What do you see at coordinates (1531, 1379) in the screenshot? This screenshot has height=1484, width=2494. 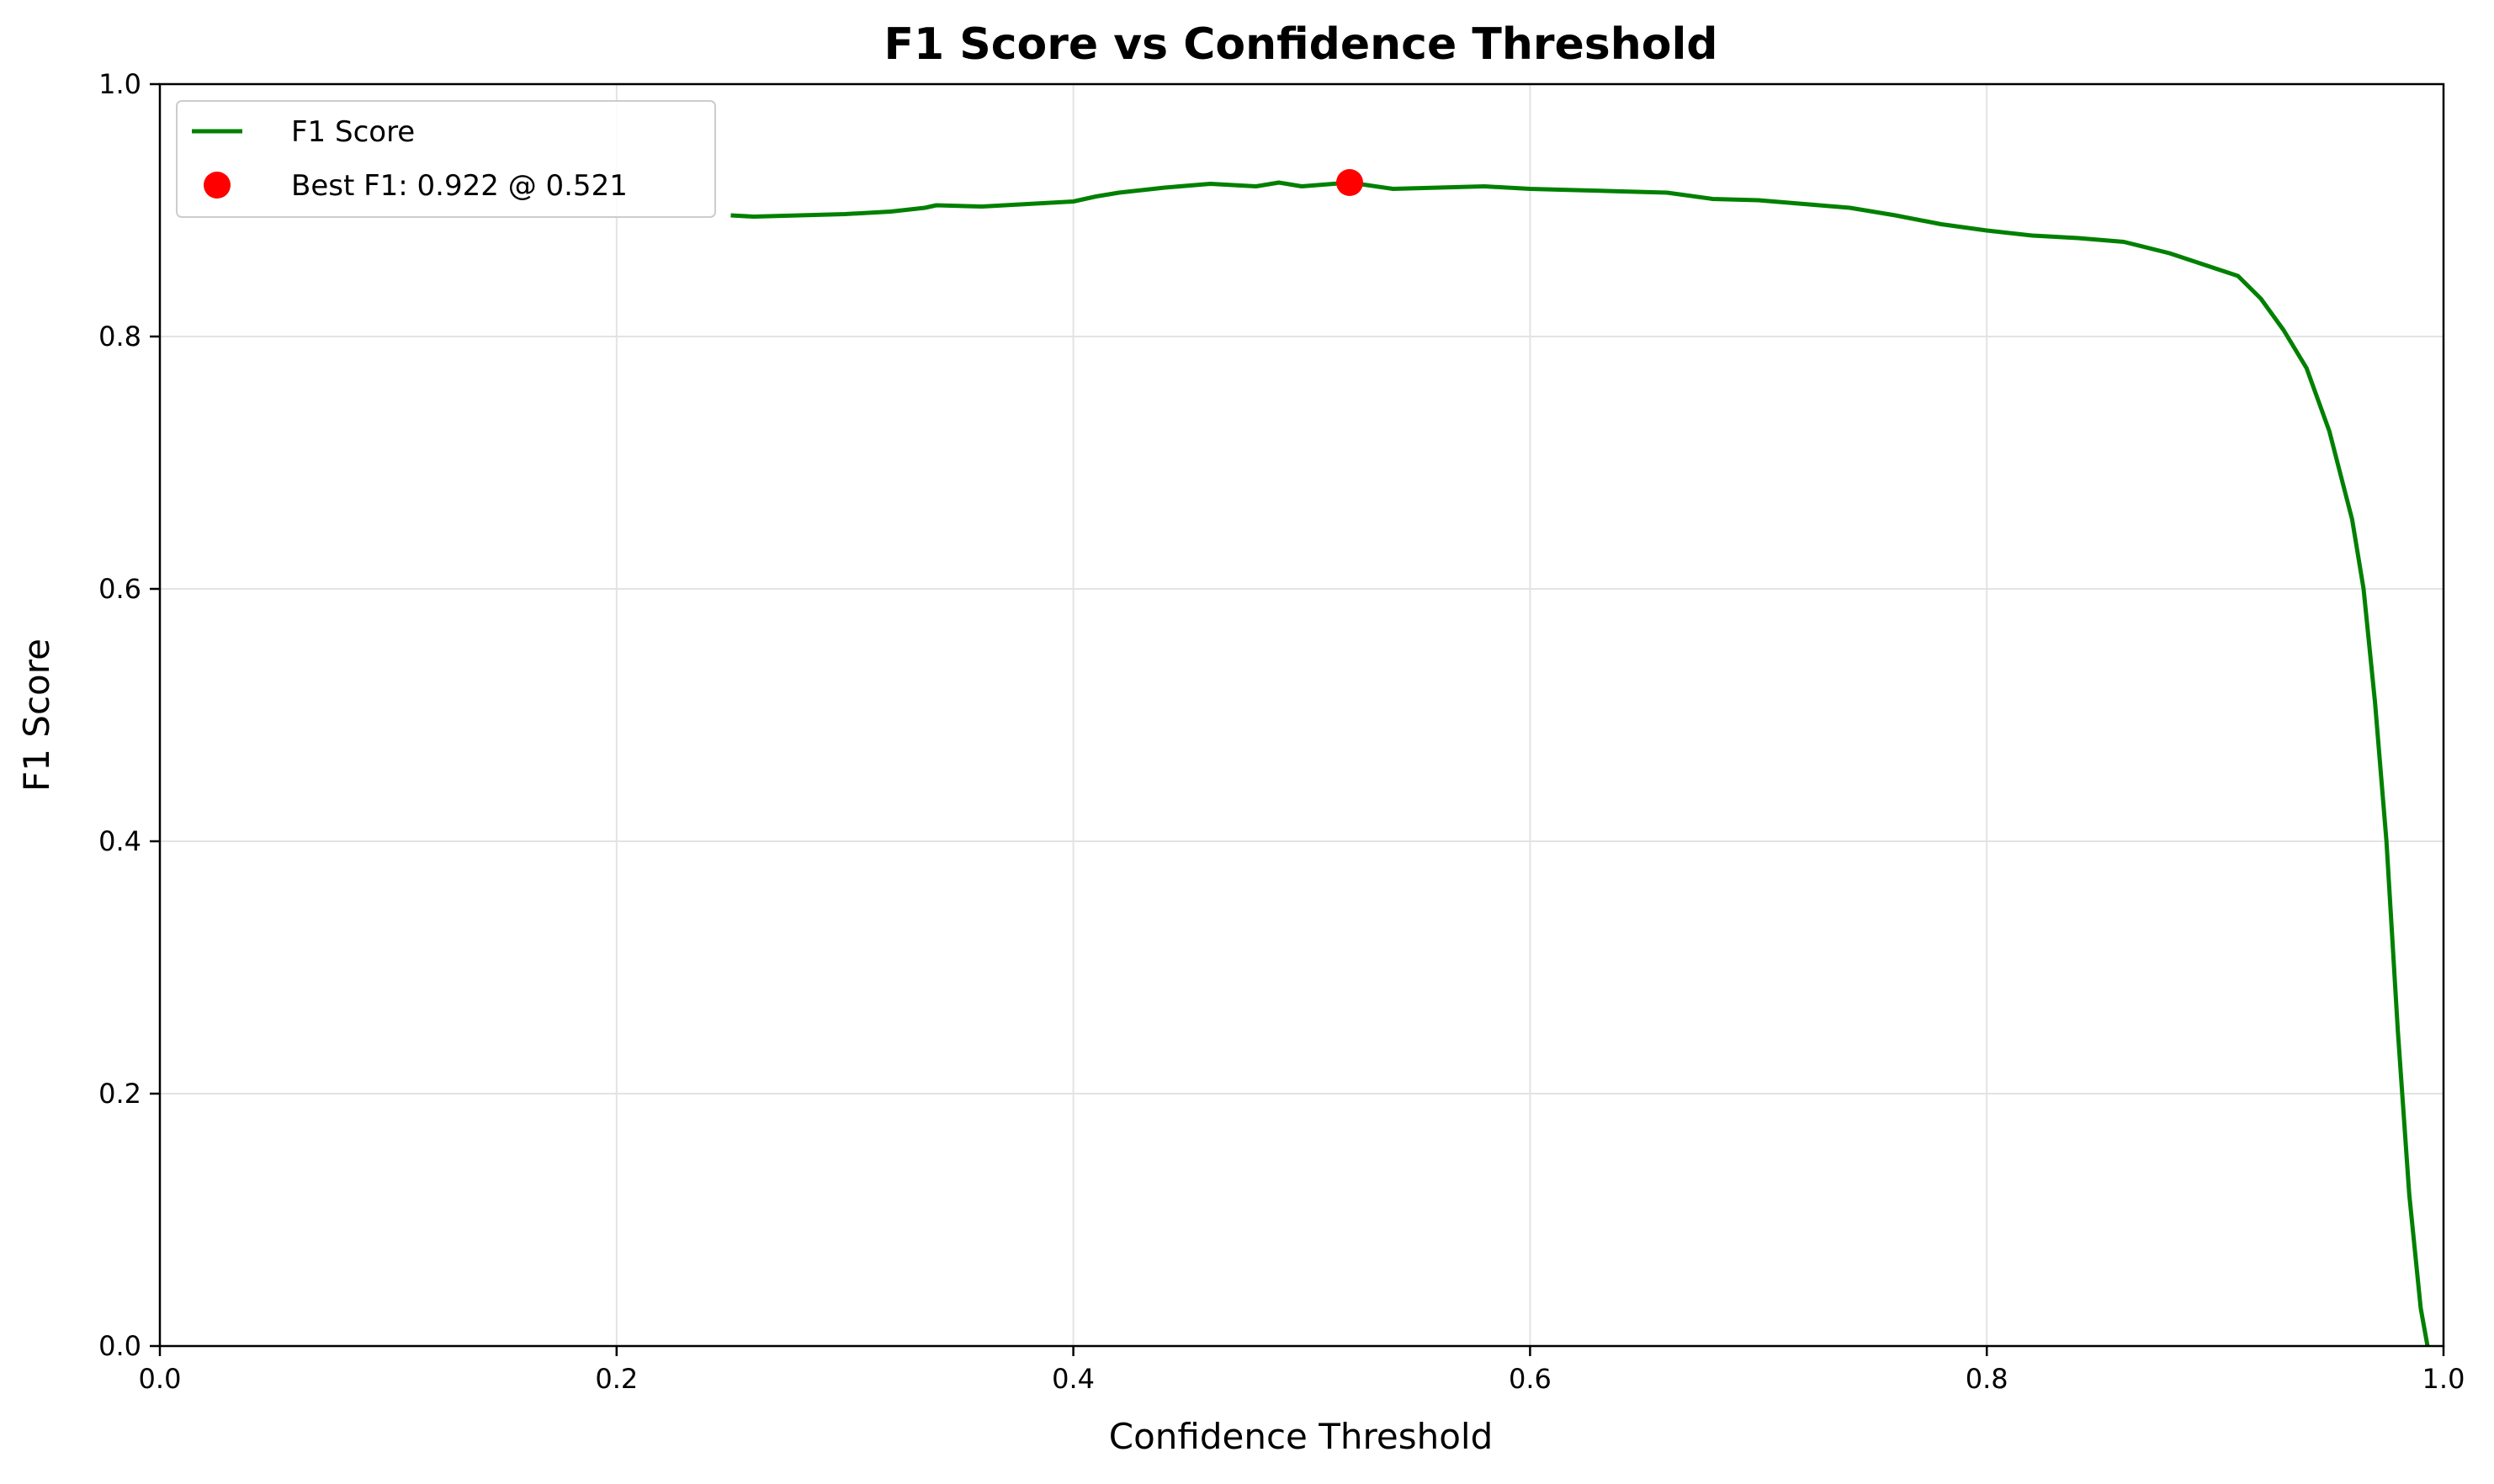 I see `x-tick-label: 0.6` at bounding box center [1531, 1379].